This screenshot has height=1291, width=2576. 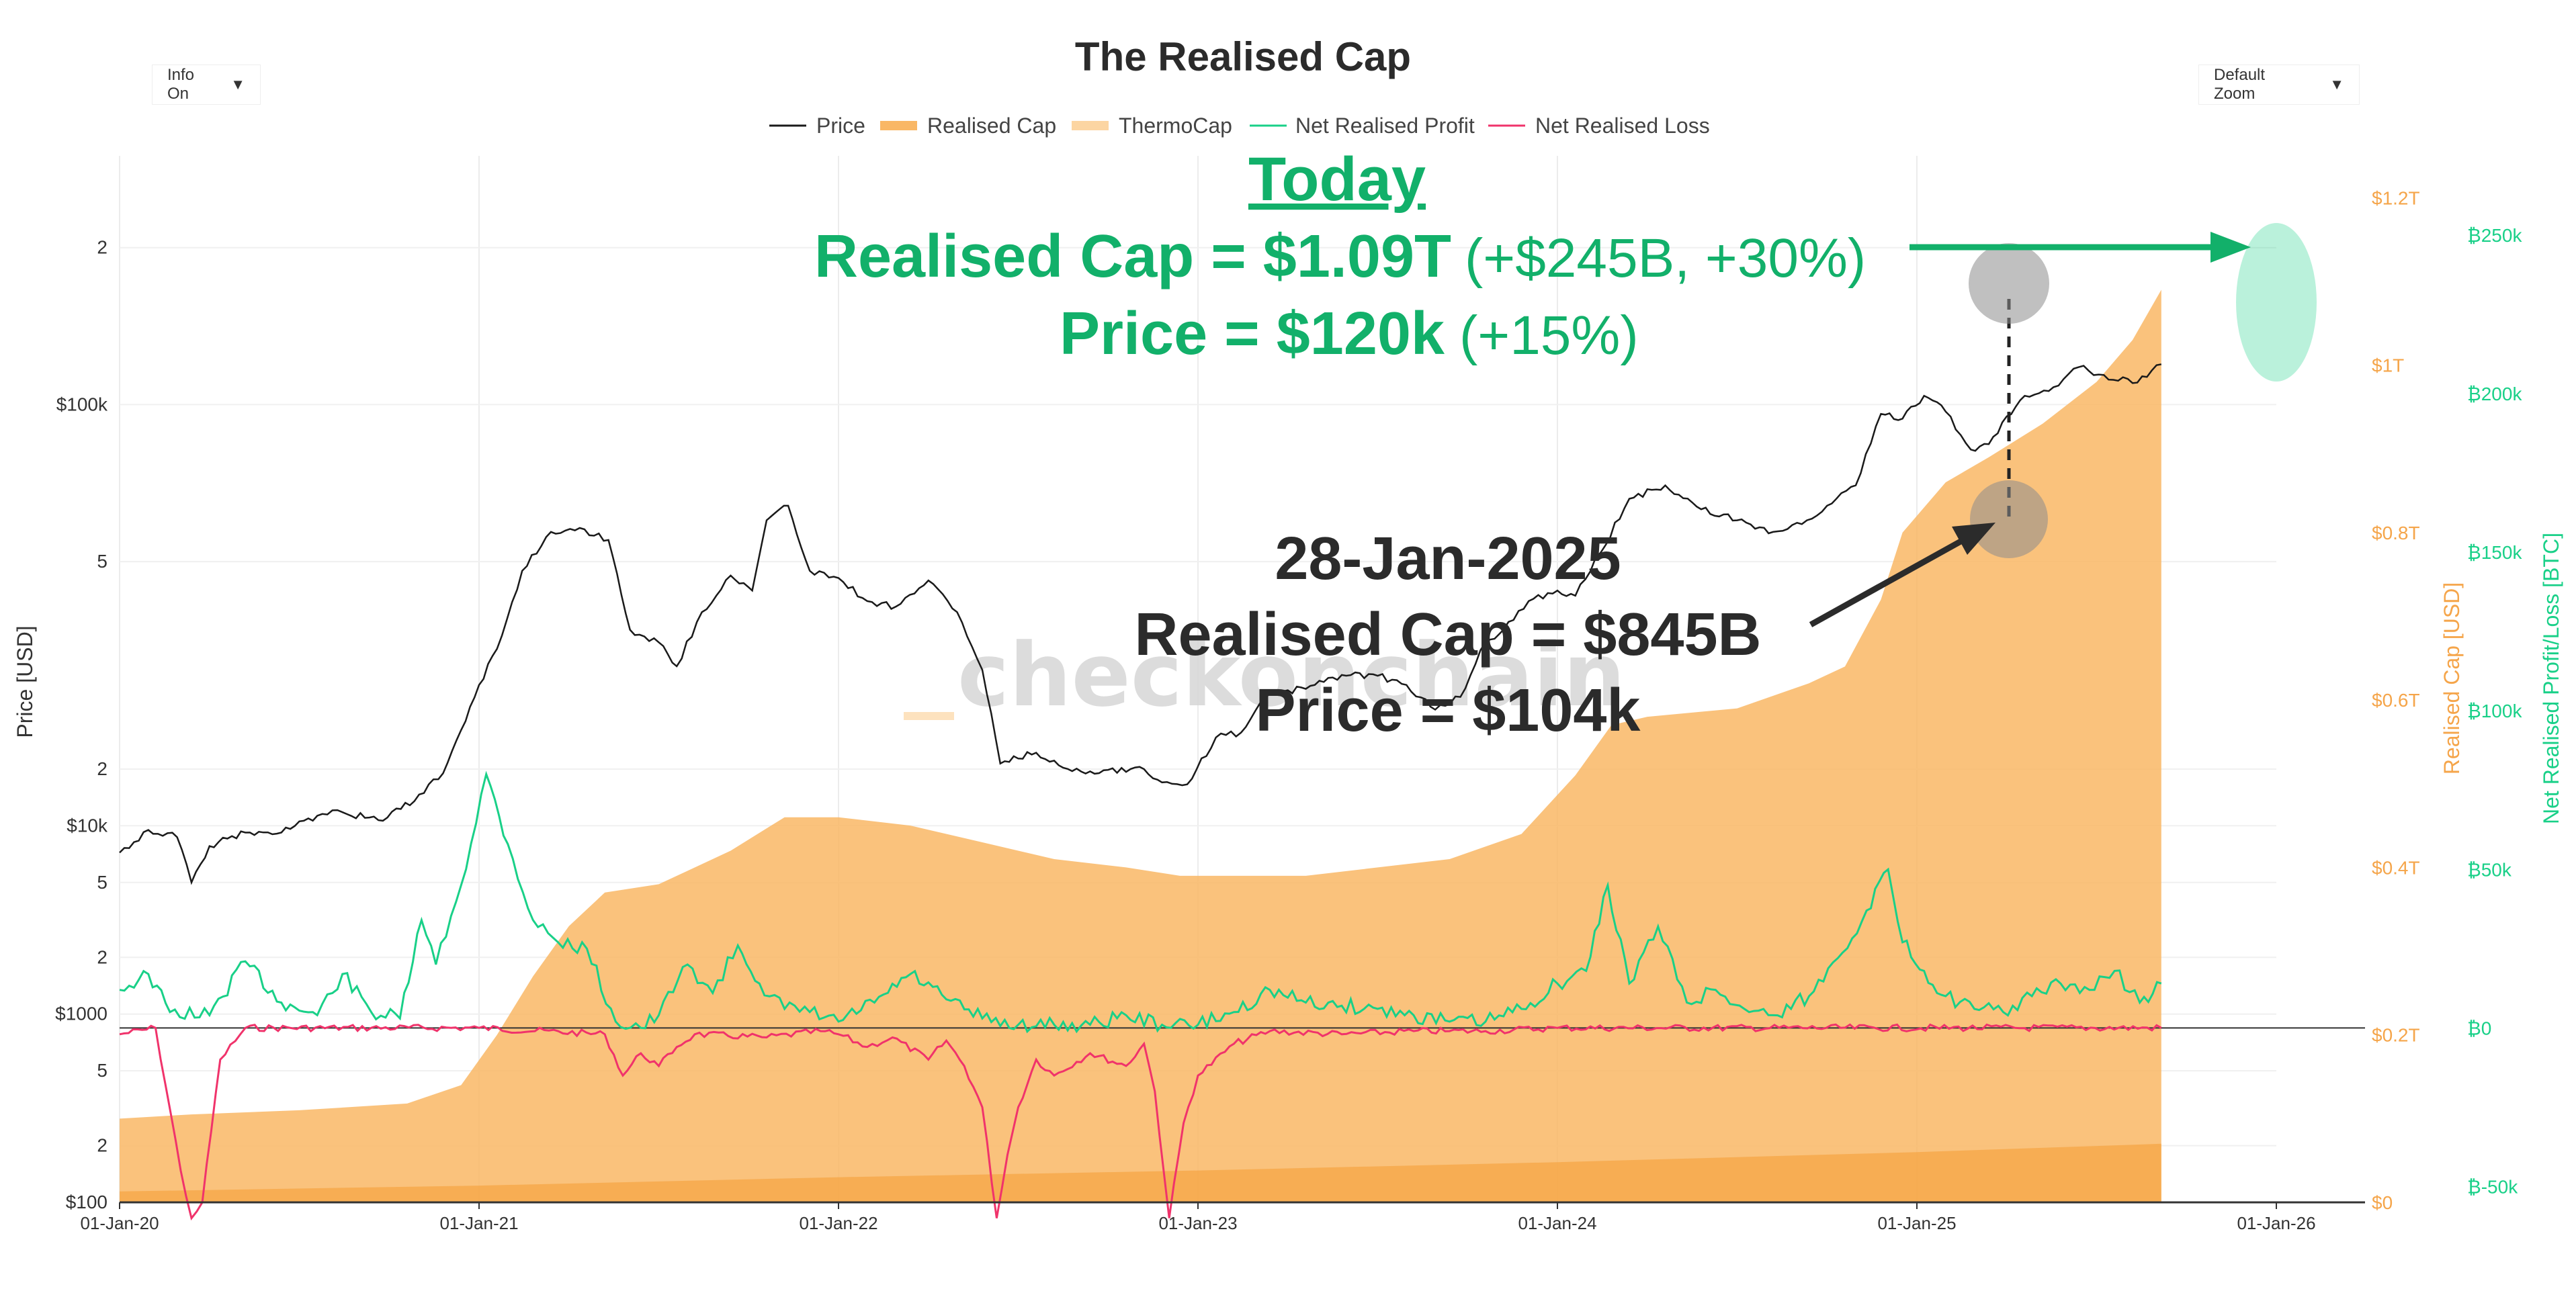 I want to click on x-tick-label: 01-Jan-24, so click(x=1557, y=1223).